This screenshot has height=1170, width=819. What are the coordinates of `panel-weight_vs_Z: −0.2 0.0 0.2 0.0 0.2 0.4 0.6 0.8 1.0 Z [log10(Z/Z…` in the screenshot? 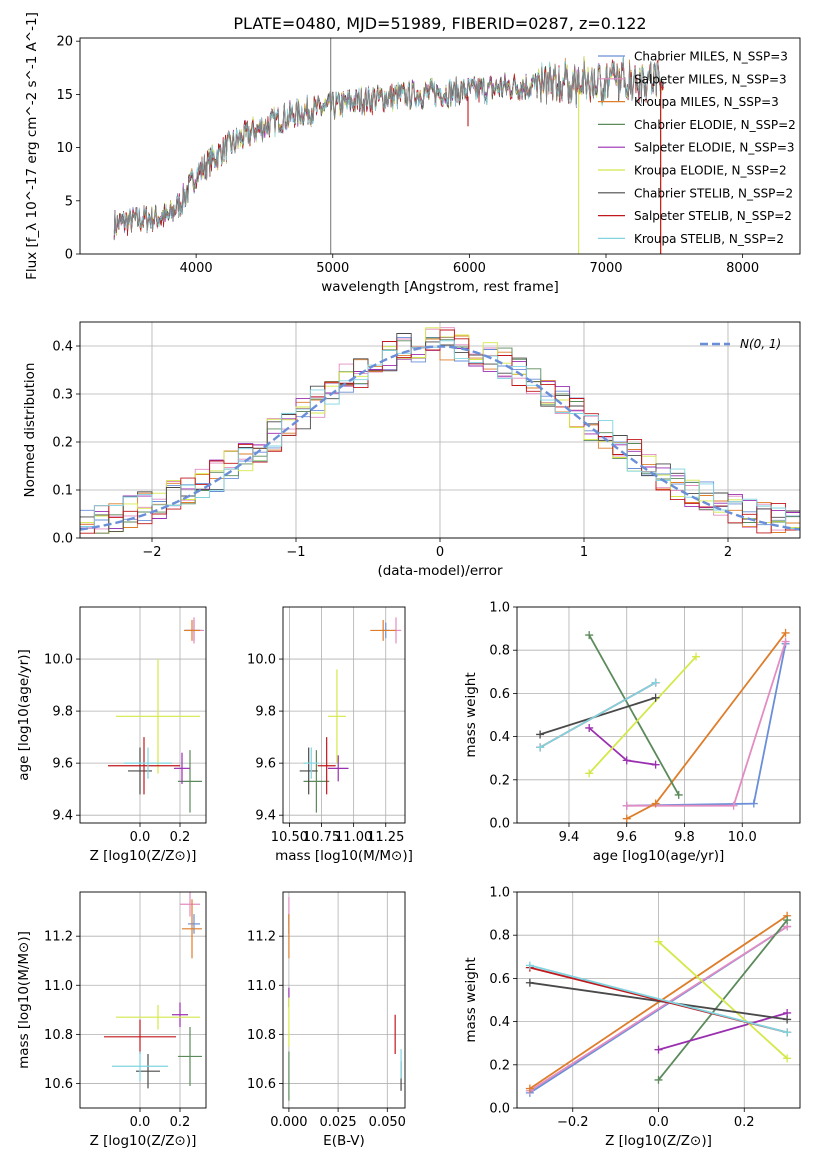 It's located at (632, 1017).